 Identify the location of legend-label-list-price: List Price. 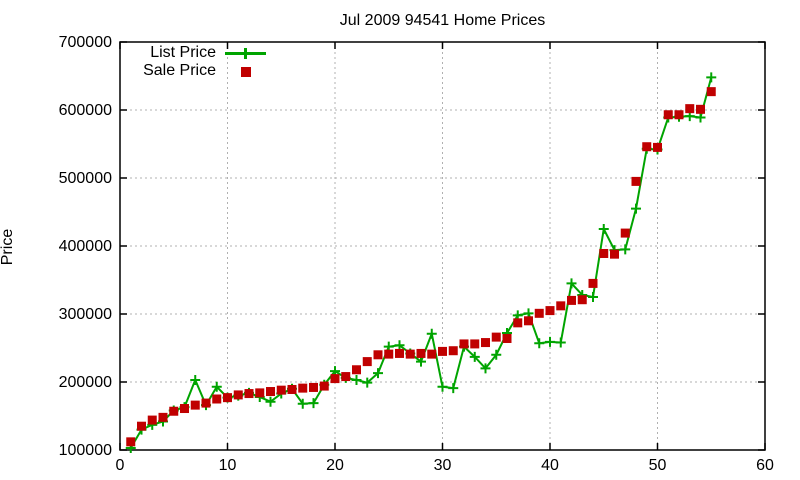
(183, 52).